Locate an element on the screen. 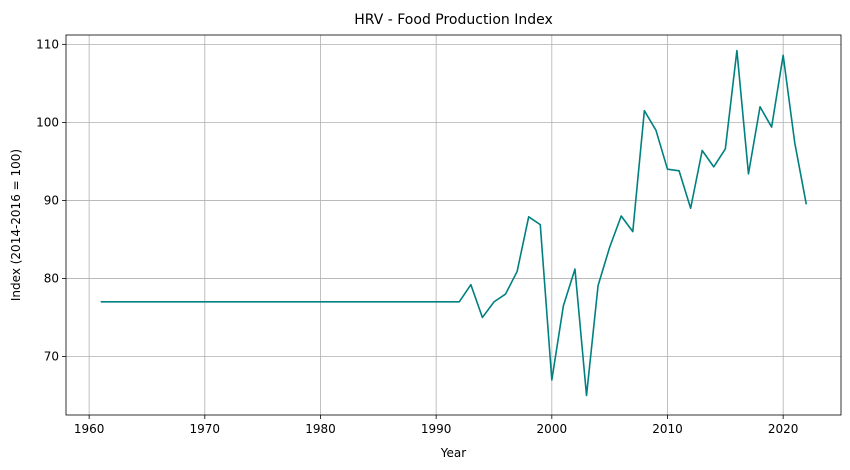 This screenshot has height=470, width=850. x-tick-label: 2010 is located at coordinates (667, 429).